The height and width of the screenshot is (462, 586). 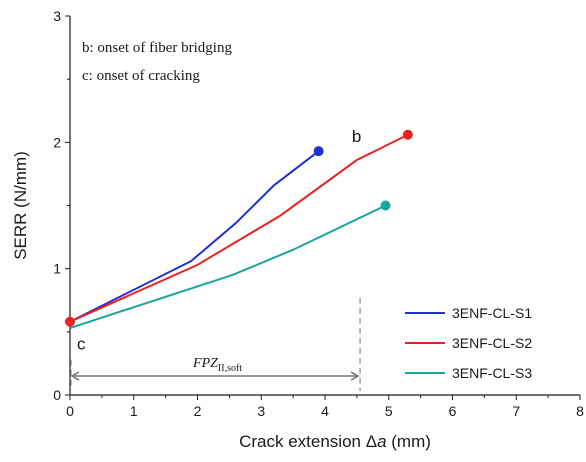 What do you see at coordinates (389, 411) in the screenshot?
I see `x-tick-label: 5` at bounding box center [389, 411].